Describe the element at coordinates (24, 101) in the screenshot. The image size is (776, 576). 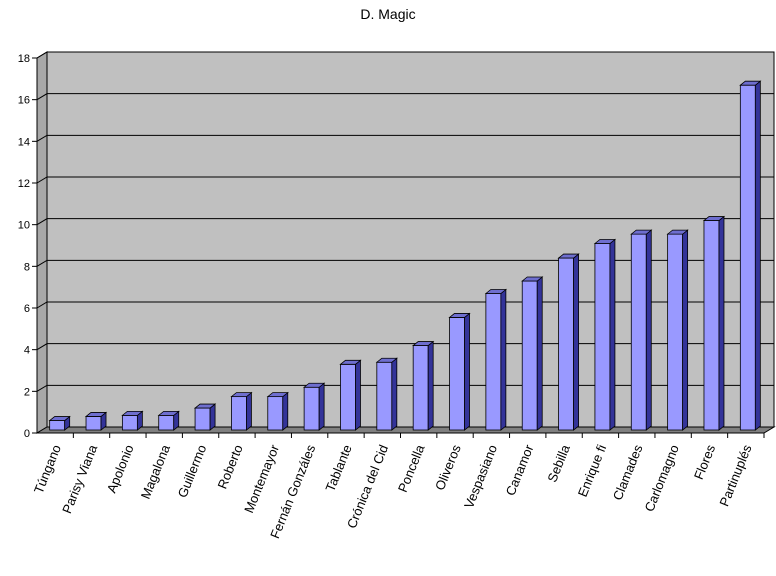
I see `y-tick-label: 16` at that location.